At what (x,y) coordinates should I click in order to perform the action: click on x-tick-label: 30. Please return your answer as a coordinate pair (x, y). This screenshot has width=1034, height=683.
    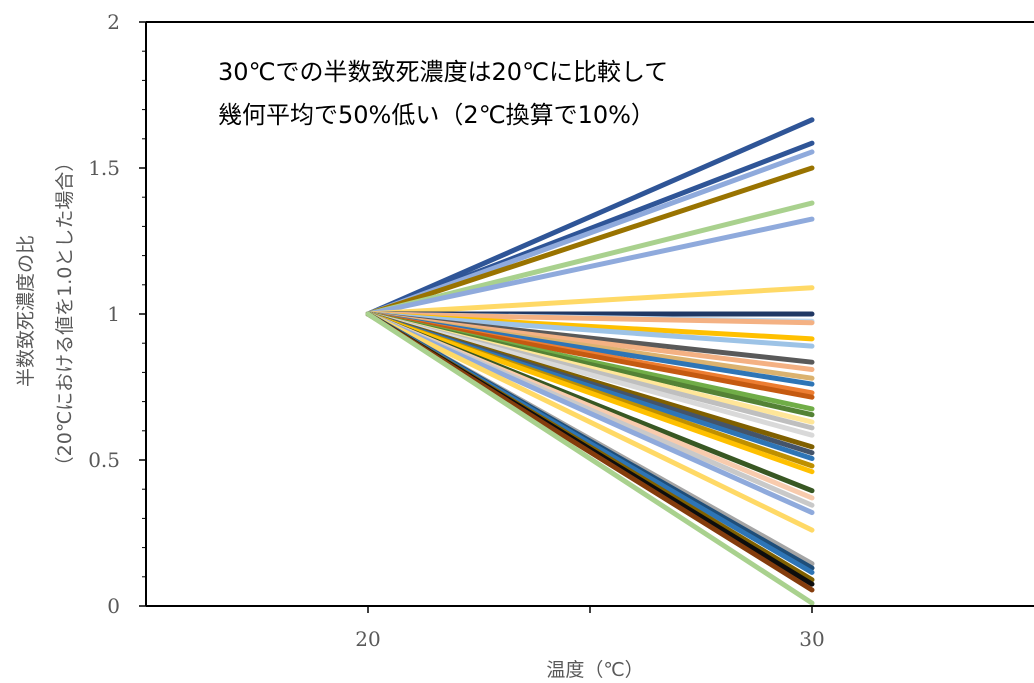
    Looking at the image, I should click on (811, 639).